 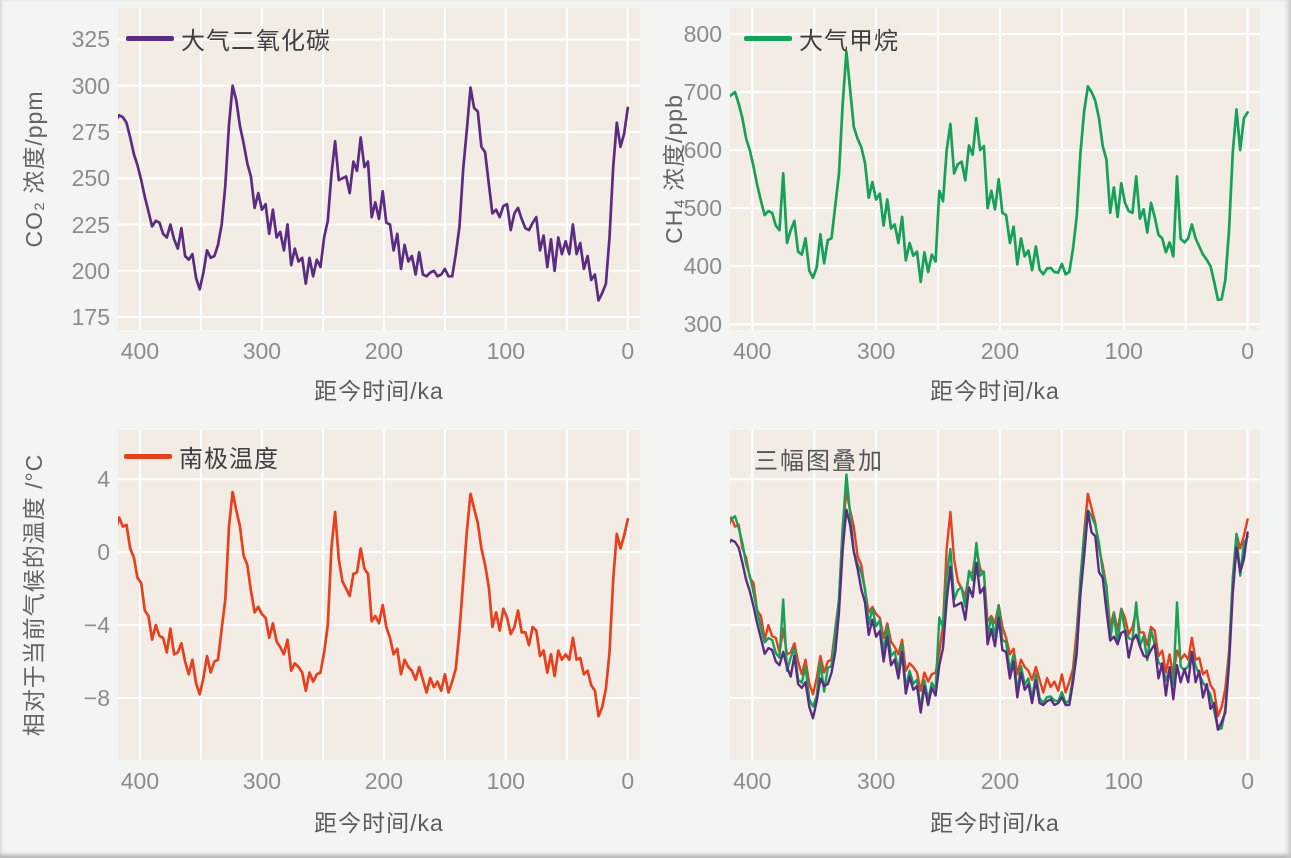 What do you see at coordinates (96, 698) in the screenshot?
I see `temp-y-tick-label: −8` at bounding box center [96, 698].